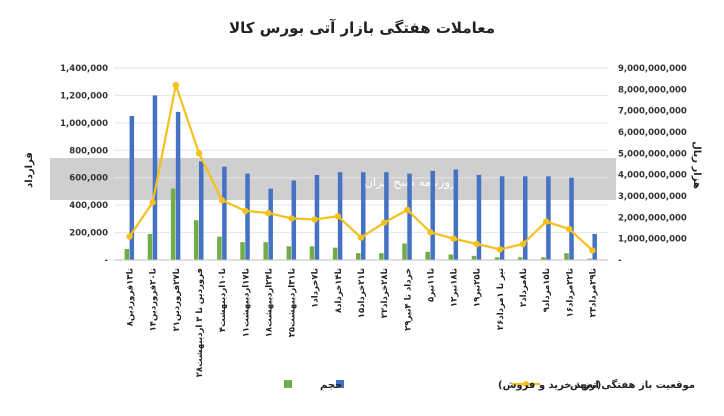  I want to click on x-tick-label: ۱۸تا۲۴اردیبهشت, so click(269, 302).